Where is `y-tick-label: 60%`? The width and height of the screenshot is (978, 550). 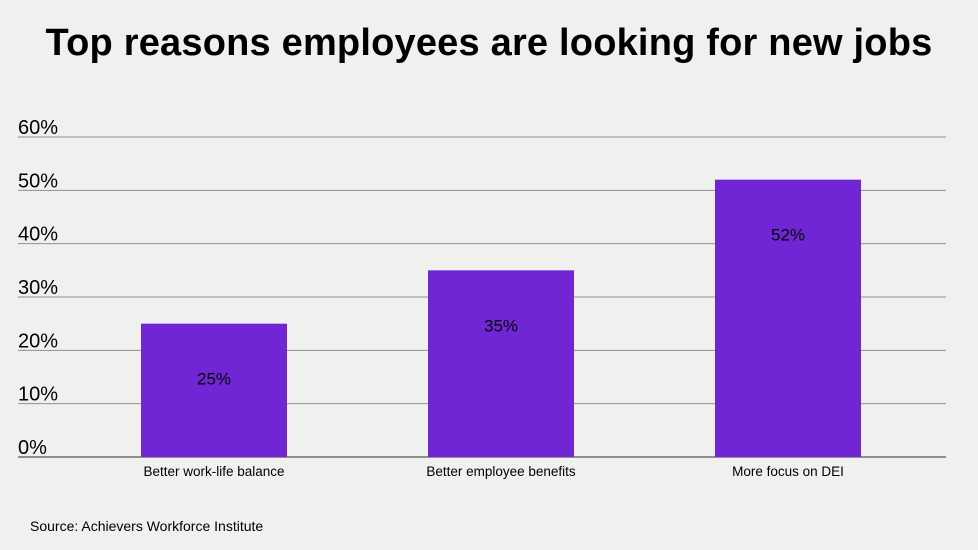 y-tick-label: 60% is located at coordinates (38, 128).